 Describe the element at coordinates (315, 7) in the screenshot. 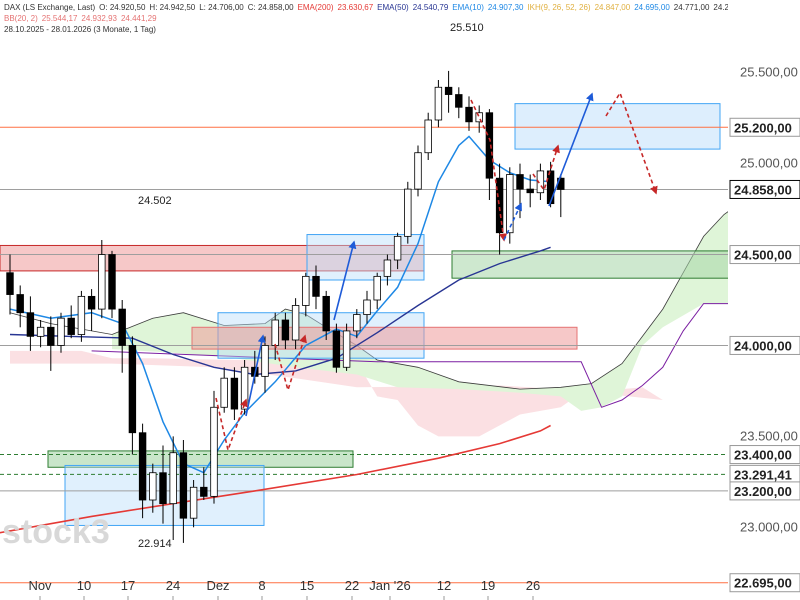

I see `header-item-5: EMA(200)` at that location.